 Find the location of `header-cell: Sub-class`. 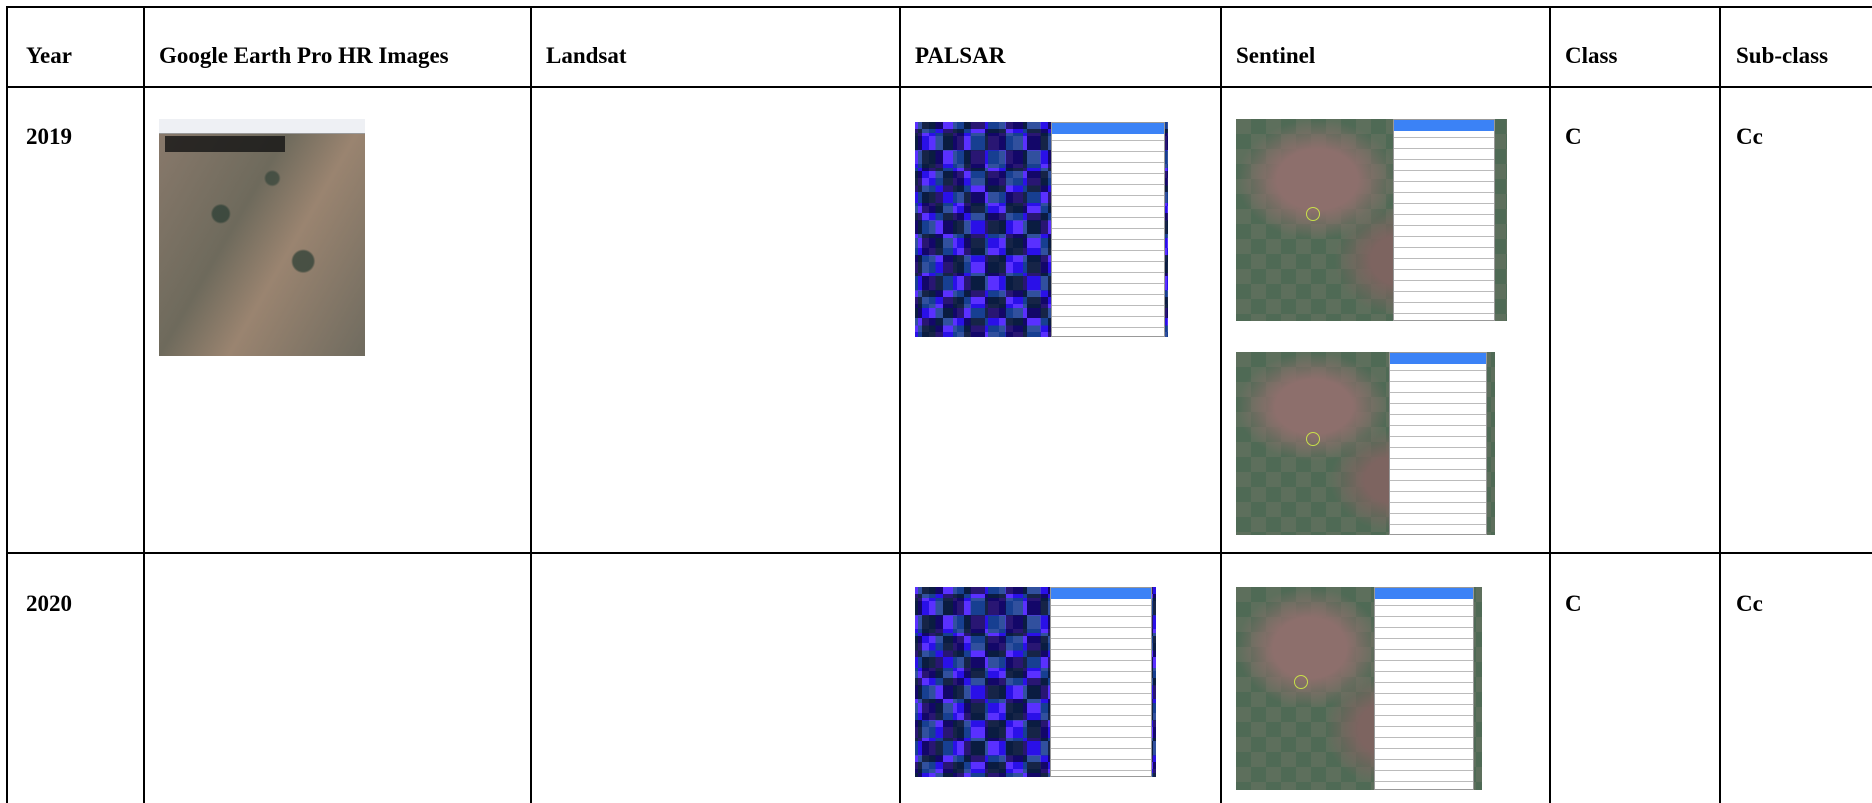

header-cell: Sub-class is located at coordinates (1782, 55).